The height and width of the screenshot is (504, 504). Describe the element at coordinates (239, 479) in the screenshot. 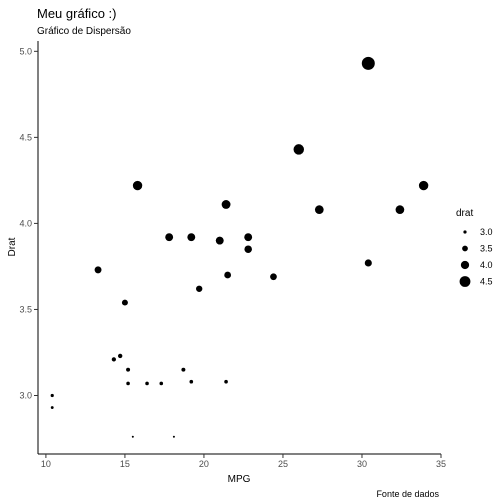

I see `x-axis-title: MPG` at that location.